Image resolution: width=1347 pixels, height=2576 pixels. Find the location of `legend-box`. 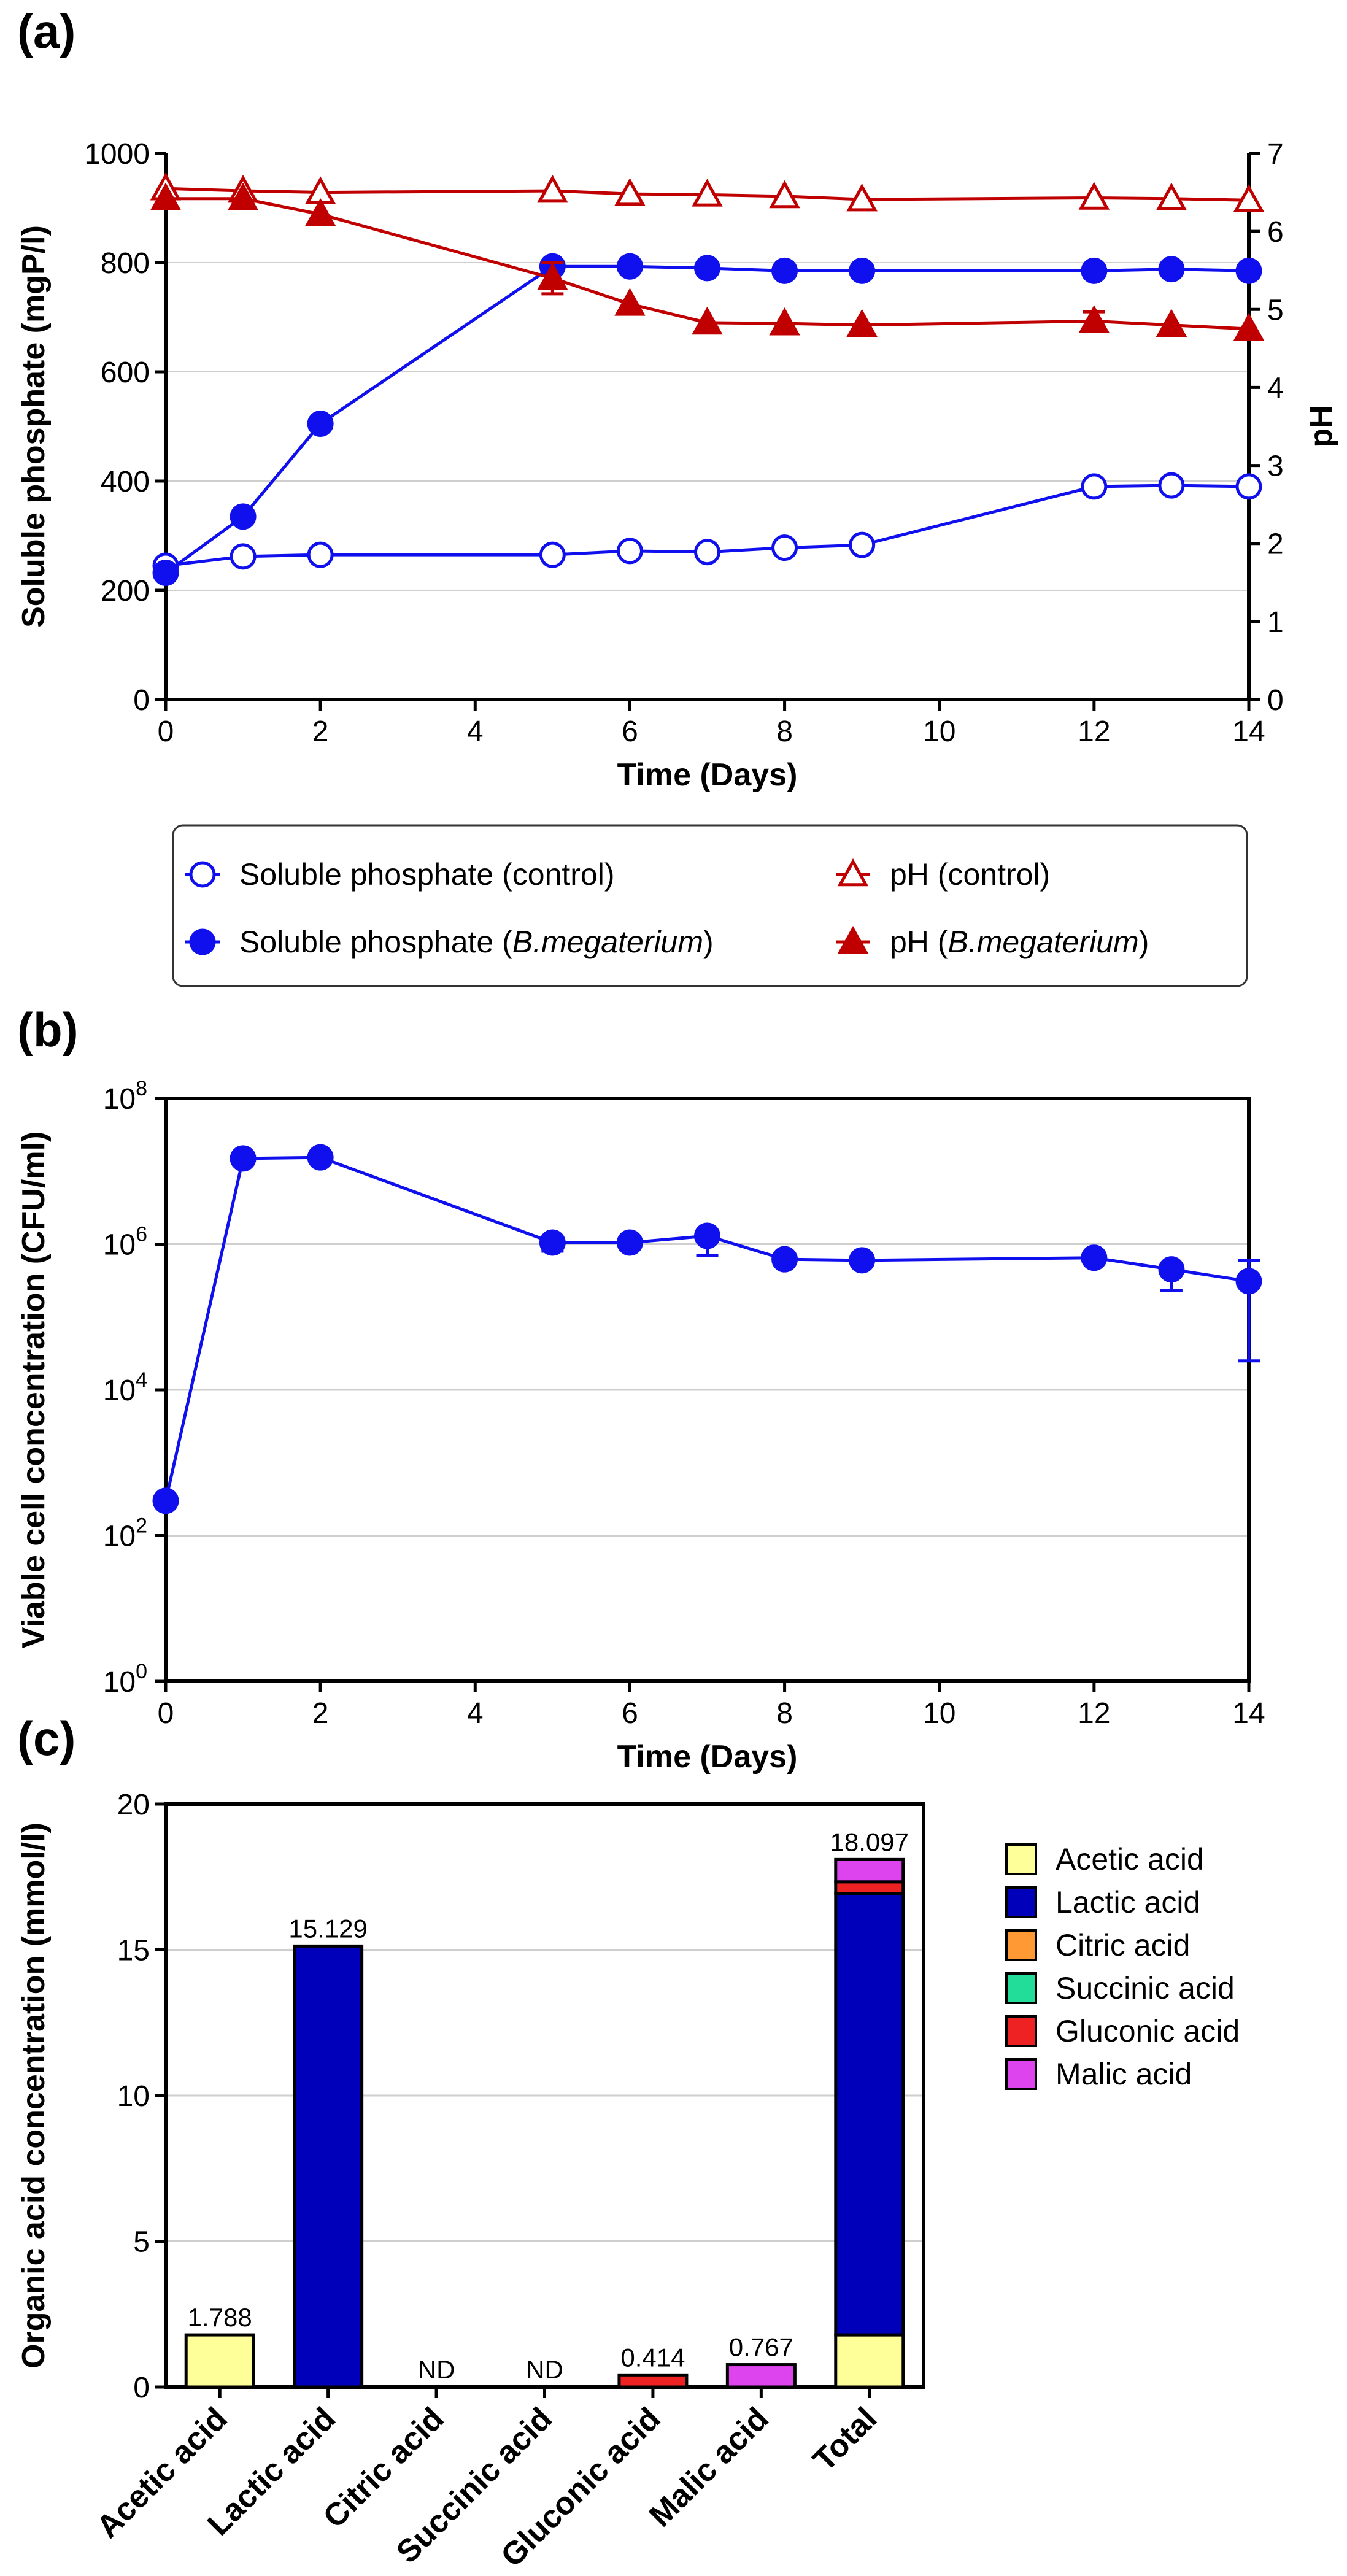

legend-box is located at coordinates (710, 905).